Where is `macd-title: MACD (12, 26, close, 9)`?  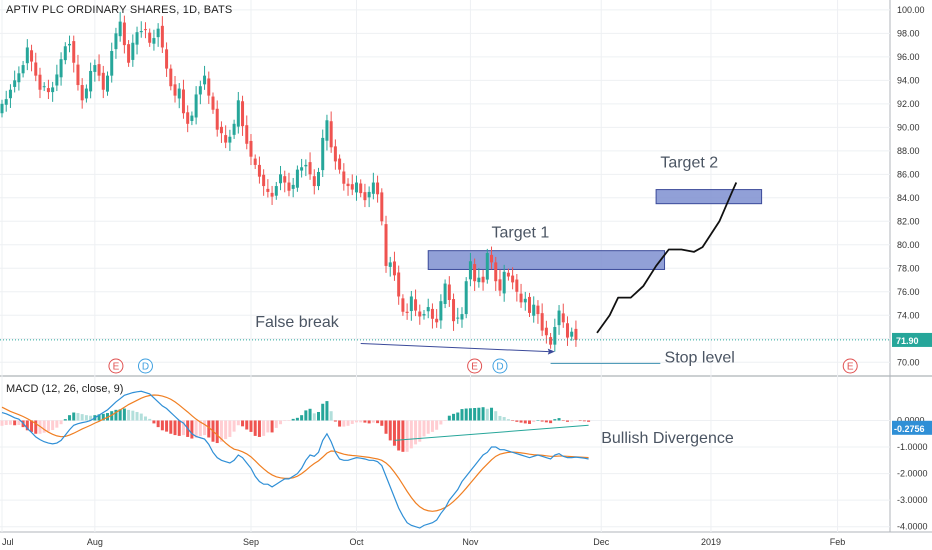 macd-title: MACD (12, 26, close, 9) is located at coordinates (65, 389).